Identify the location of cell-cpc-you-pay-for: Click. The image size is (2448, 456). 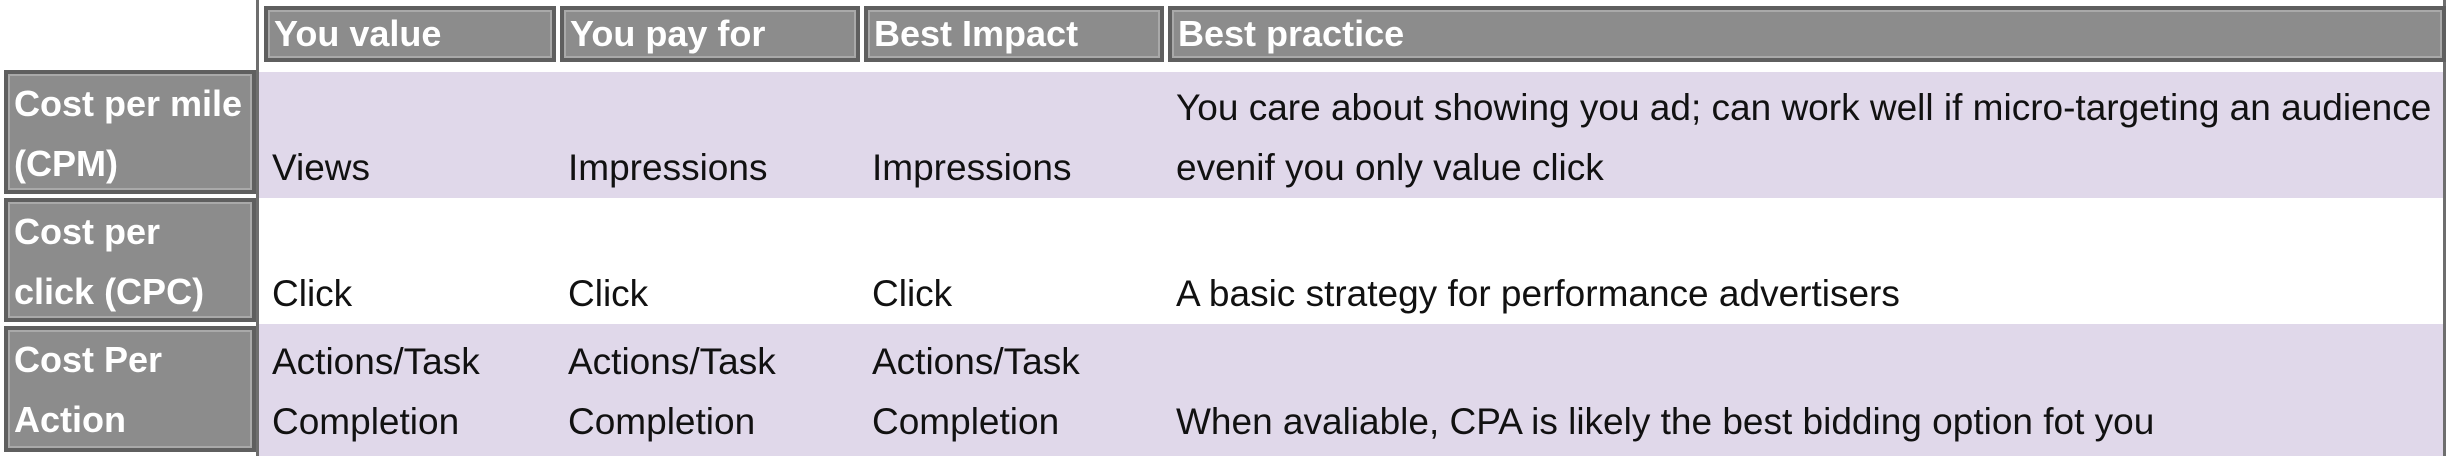
(608, 293).